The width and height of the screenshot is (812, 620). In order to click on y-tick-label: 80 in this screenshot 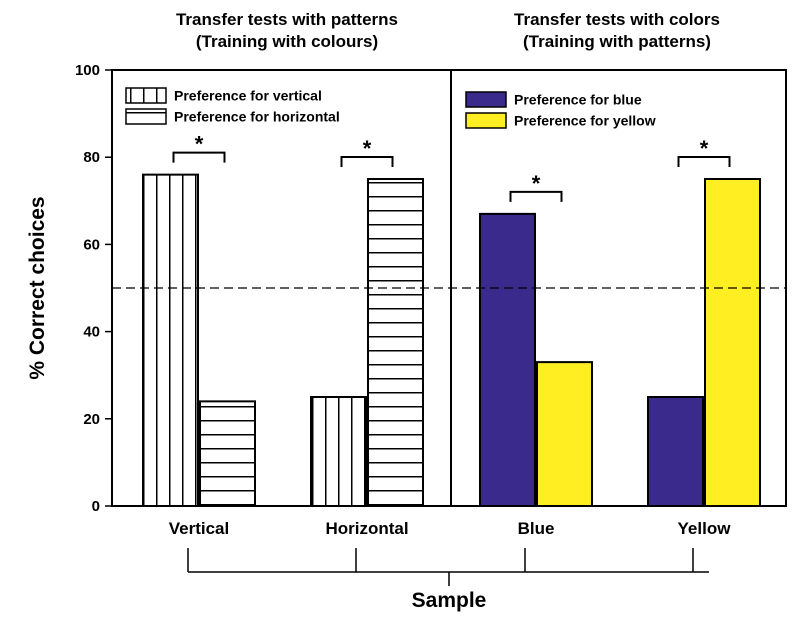, I will do `click(91, 157)`.